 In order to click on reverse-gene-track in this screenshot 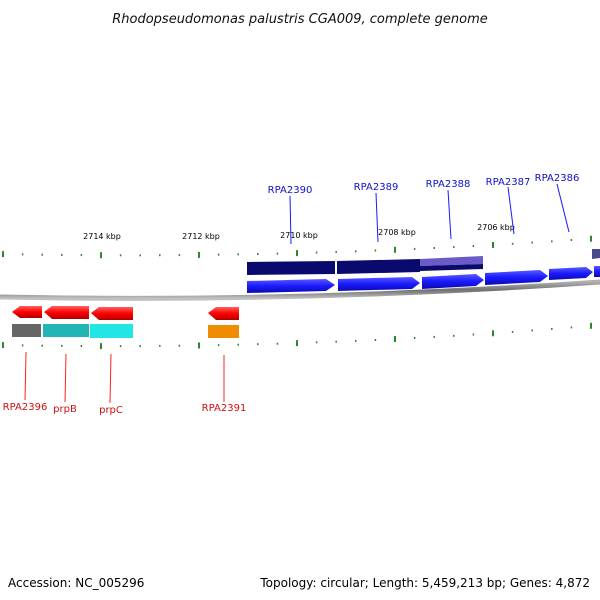, I will do `click(125, 313)`.